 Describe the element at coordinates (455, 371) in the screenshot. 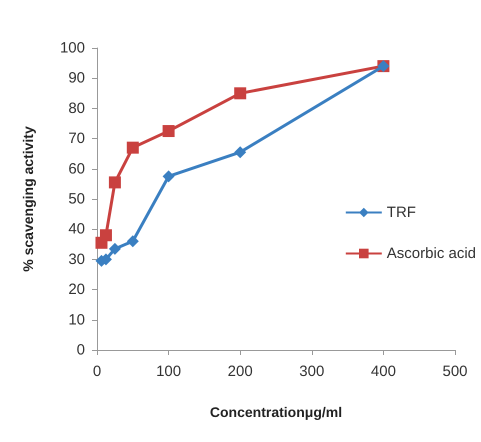

I see `x-tick-label: 500` at that location.